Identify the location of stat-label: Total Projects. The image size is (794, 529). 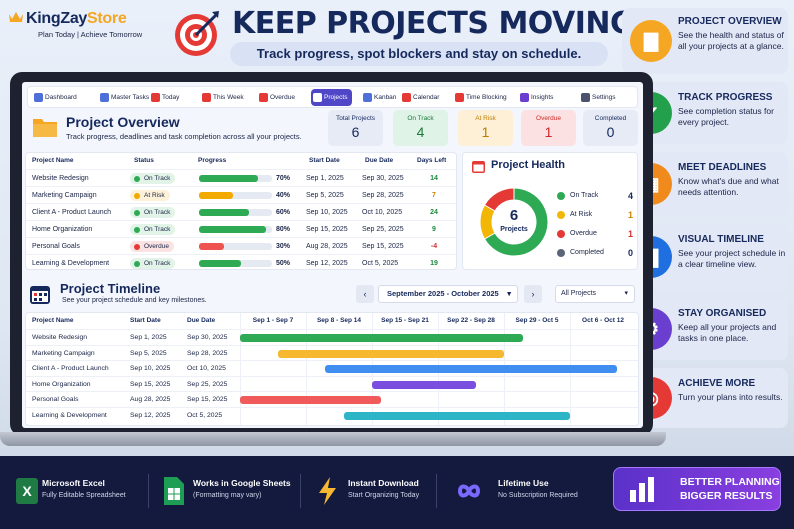
(355, 118).